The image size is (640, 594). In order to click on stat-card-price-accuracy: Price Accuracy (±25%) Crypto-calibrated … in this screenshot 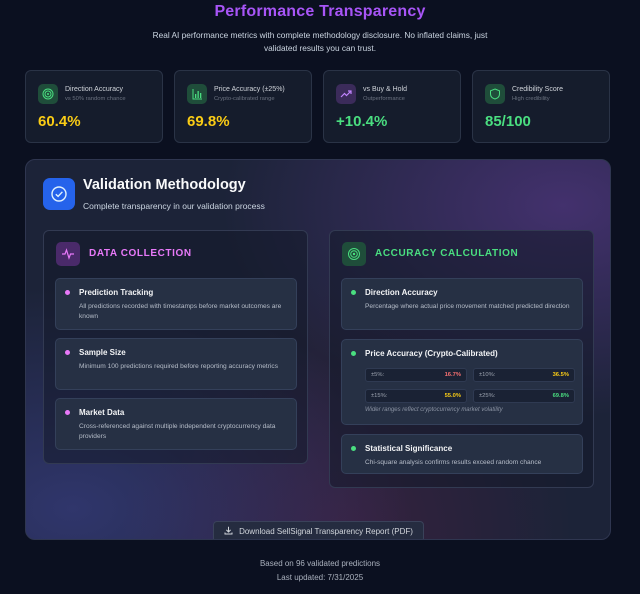, I will do `click(243, 106)`.